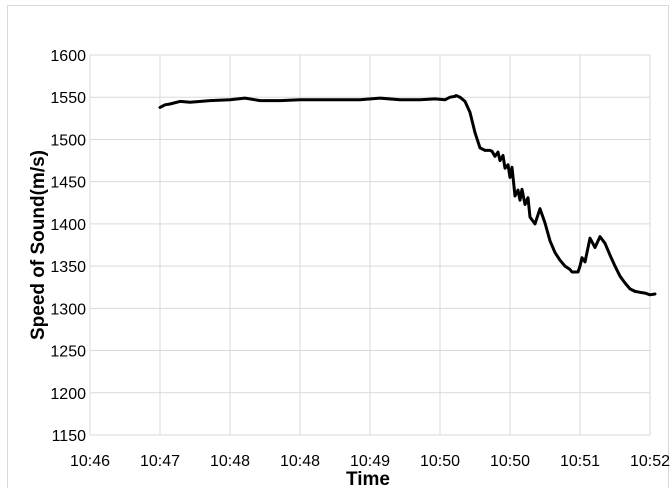 The image size is (672, 488). Describe the element at coordinates (68, 394) in the screenshot. I see `y-tick-label: 1200` at that location.